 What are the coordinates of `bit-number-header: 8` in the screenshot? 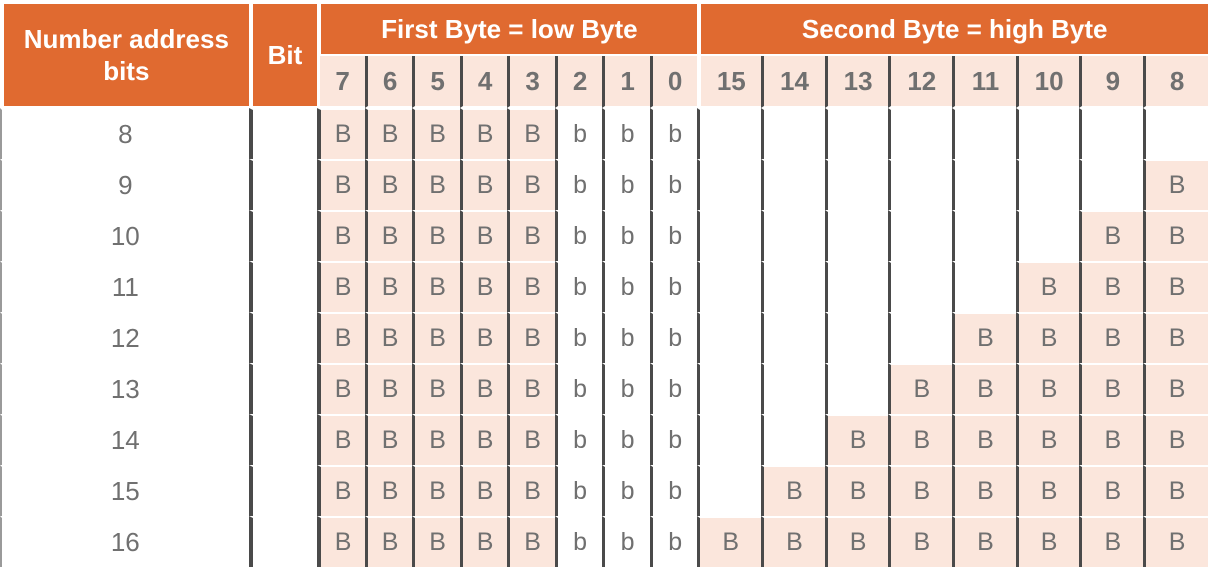 It's located at (1175, 82).